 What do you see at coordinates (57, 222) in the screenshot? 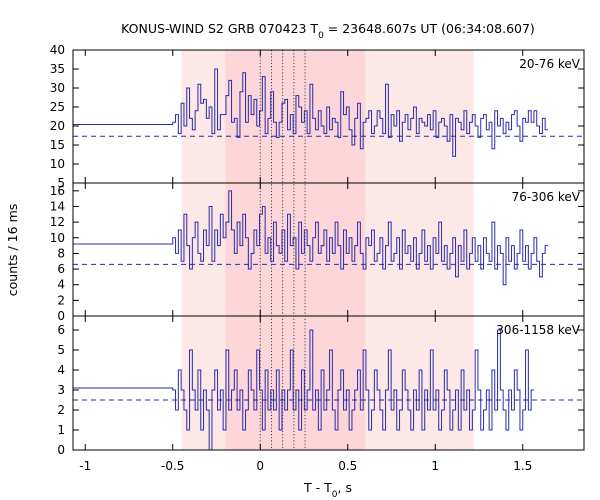
I see `y-tick-label: 12` at bounding box center [57, 222].